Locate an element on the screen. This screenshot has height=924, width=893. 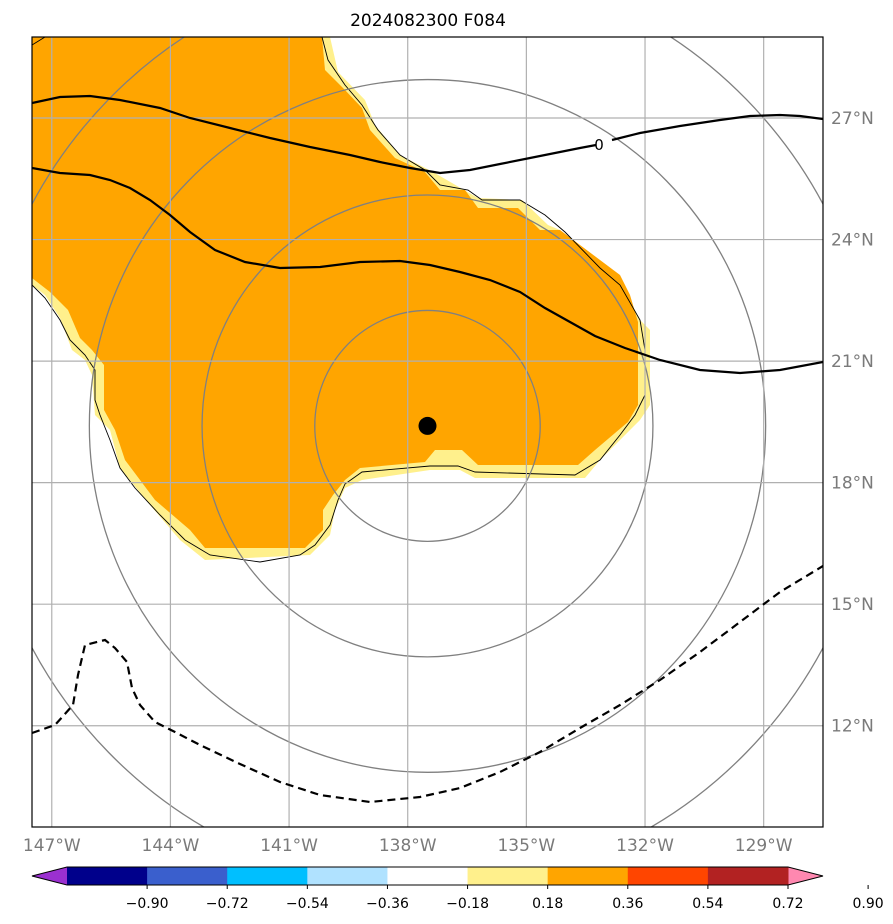
storm-center-marker is located at coordinates (427, 425).